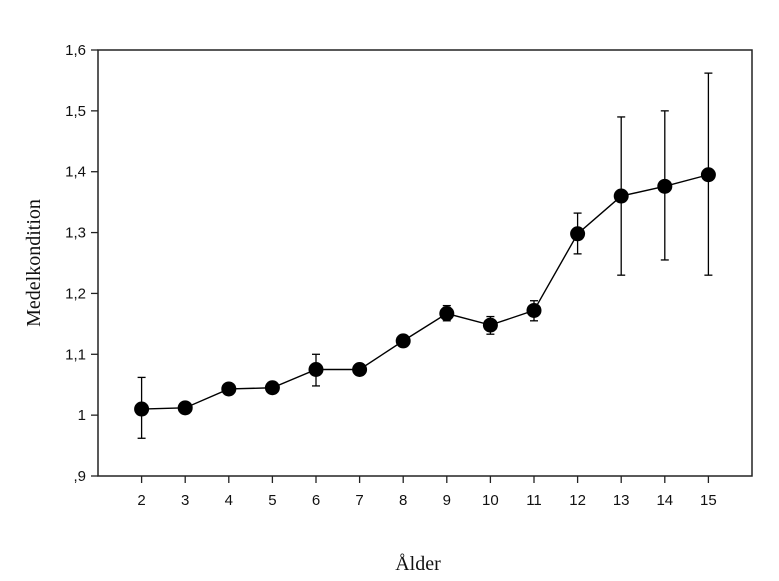 Image resolution: width=779 pixels, height=581 pixels. Describe the element at coordinates (81, 263) in the screenshot. I see `y-axis: ,9 1 1,1 1,2 1,3 1,4 1,5 1,6` at that location.